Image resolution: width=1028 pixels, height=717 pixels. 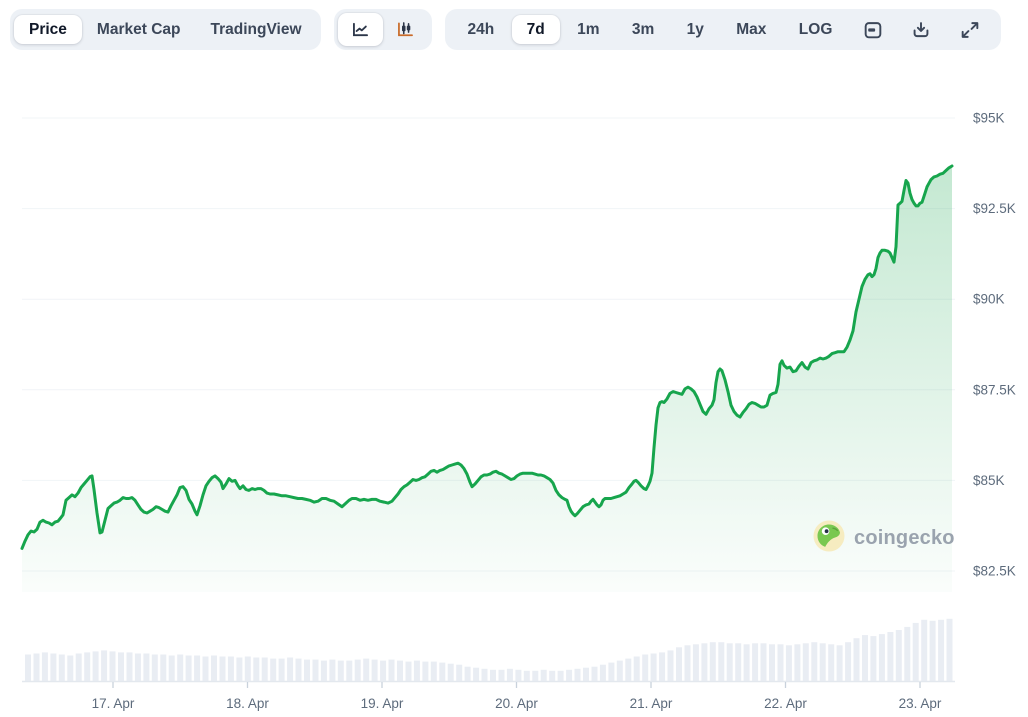 What do you see at coordinates (989, 118) in the screenshot?
I see `y-axis-label: $95K` at bounding box center [989, 118].